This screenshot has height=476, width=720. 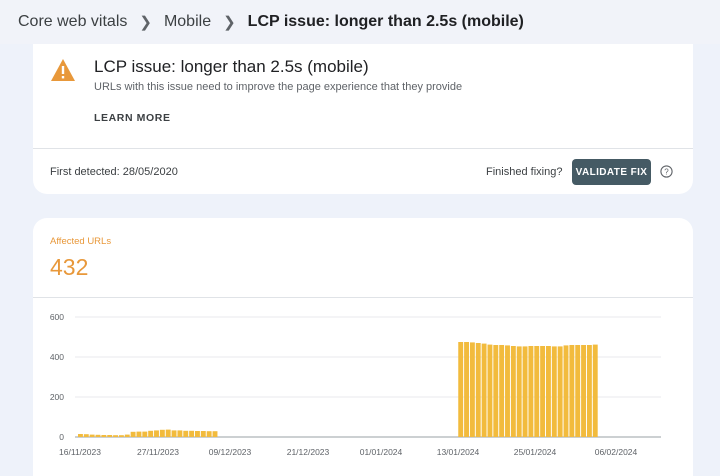 I want to click on help-circle-icon: ?, so click(x=666, y=171).